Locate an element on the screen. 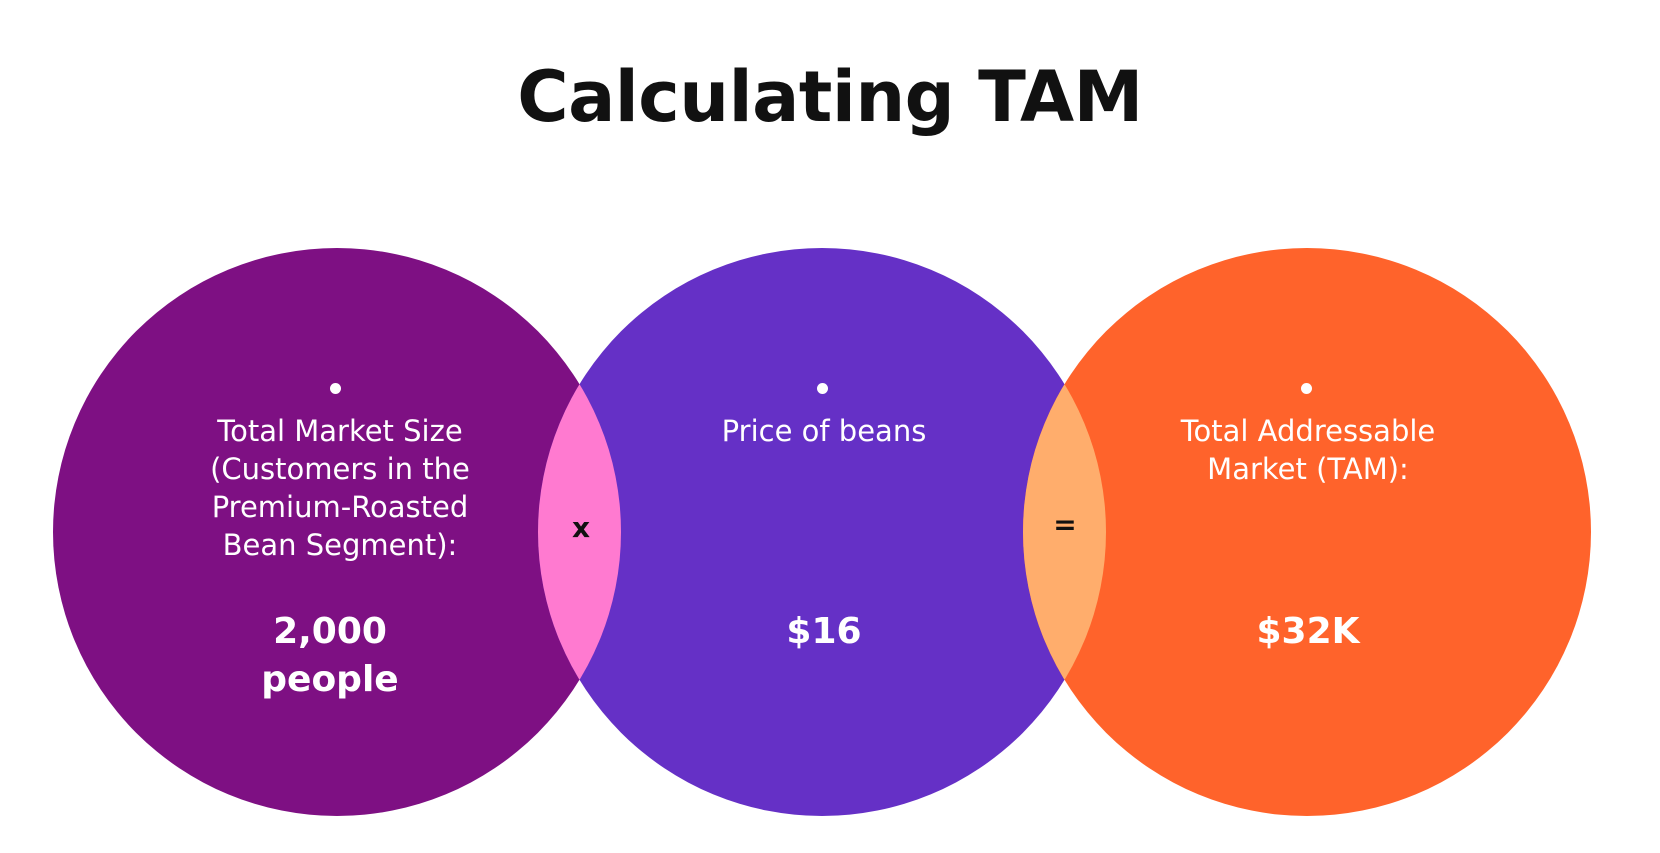 The height and width of the screenshot is (853, 1660). circle-value-total-market-size: 2,000 people is located at coordinates (330, 656).